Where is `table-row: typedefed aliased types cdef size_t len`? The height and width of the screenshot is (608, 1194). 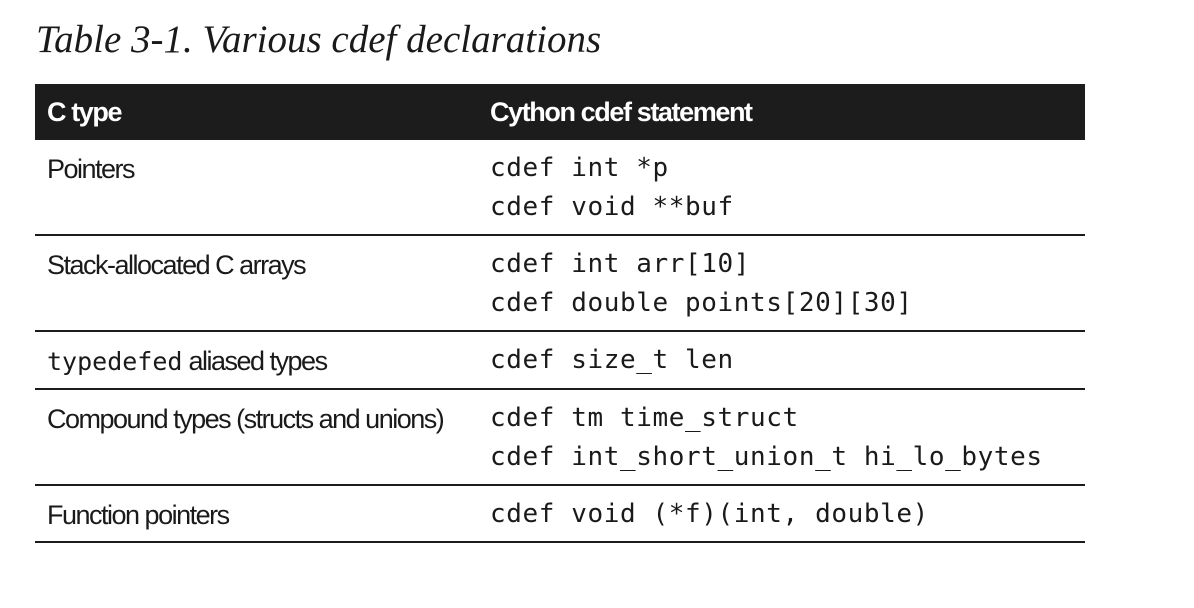 table-row: typedefed aliased types cdef size_t len is located at coordinates (560, 360).